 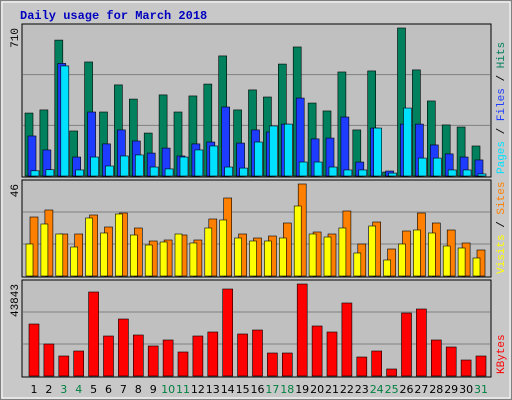 I want to click on x-tick-label: 17, so click(x=272, y=389).